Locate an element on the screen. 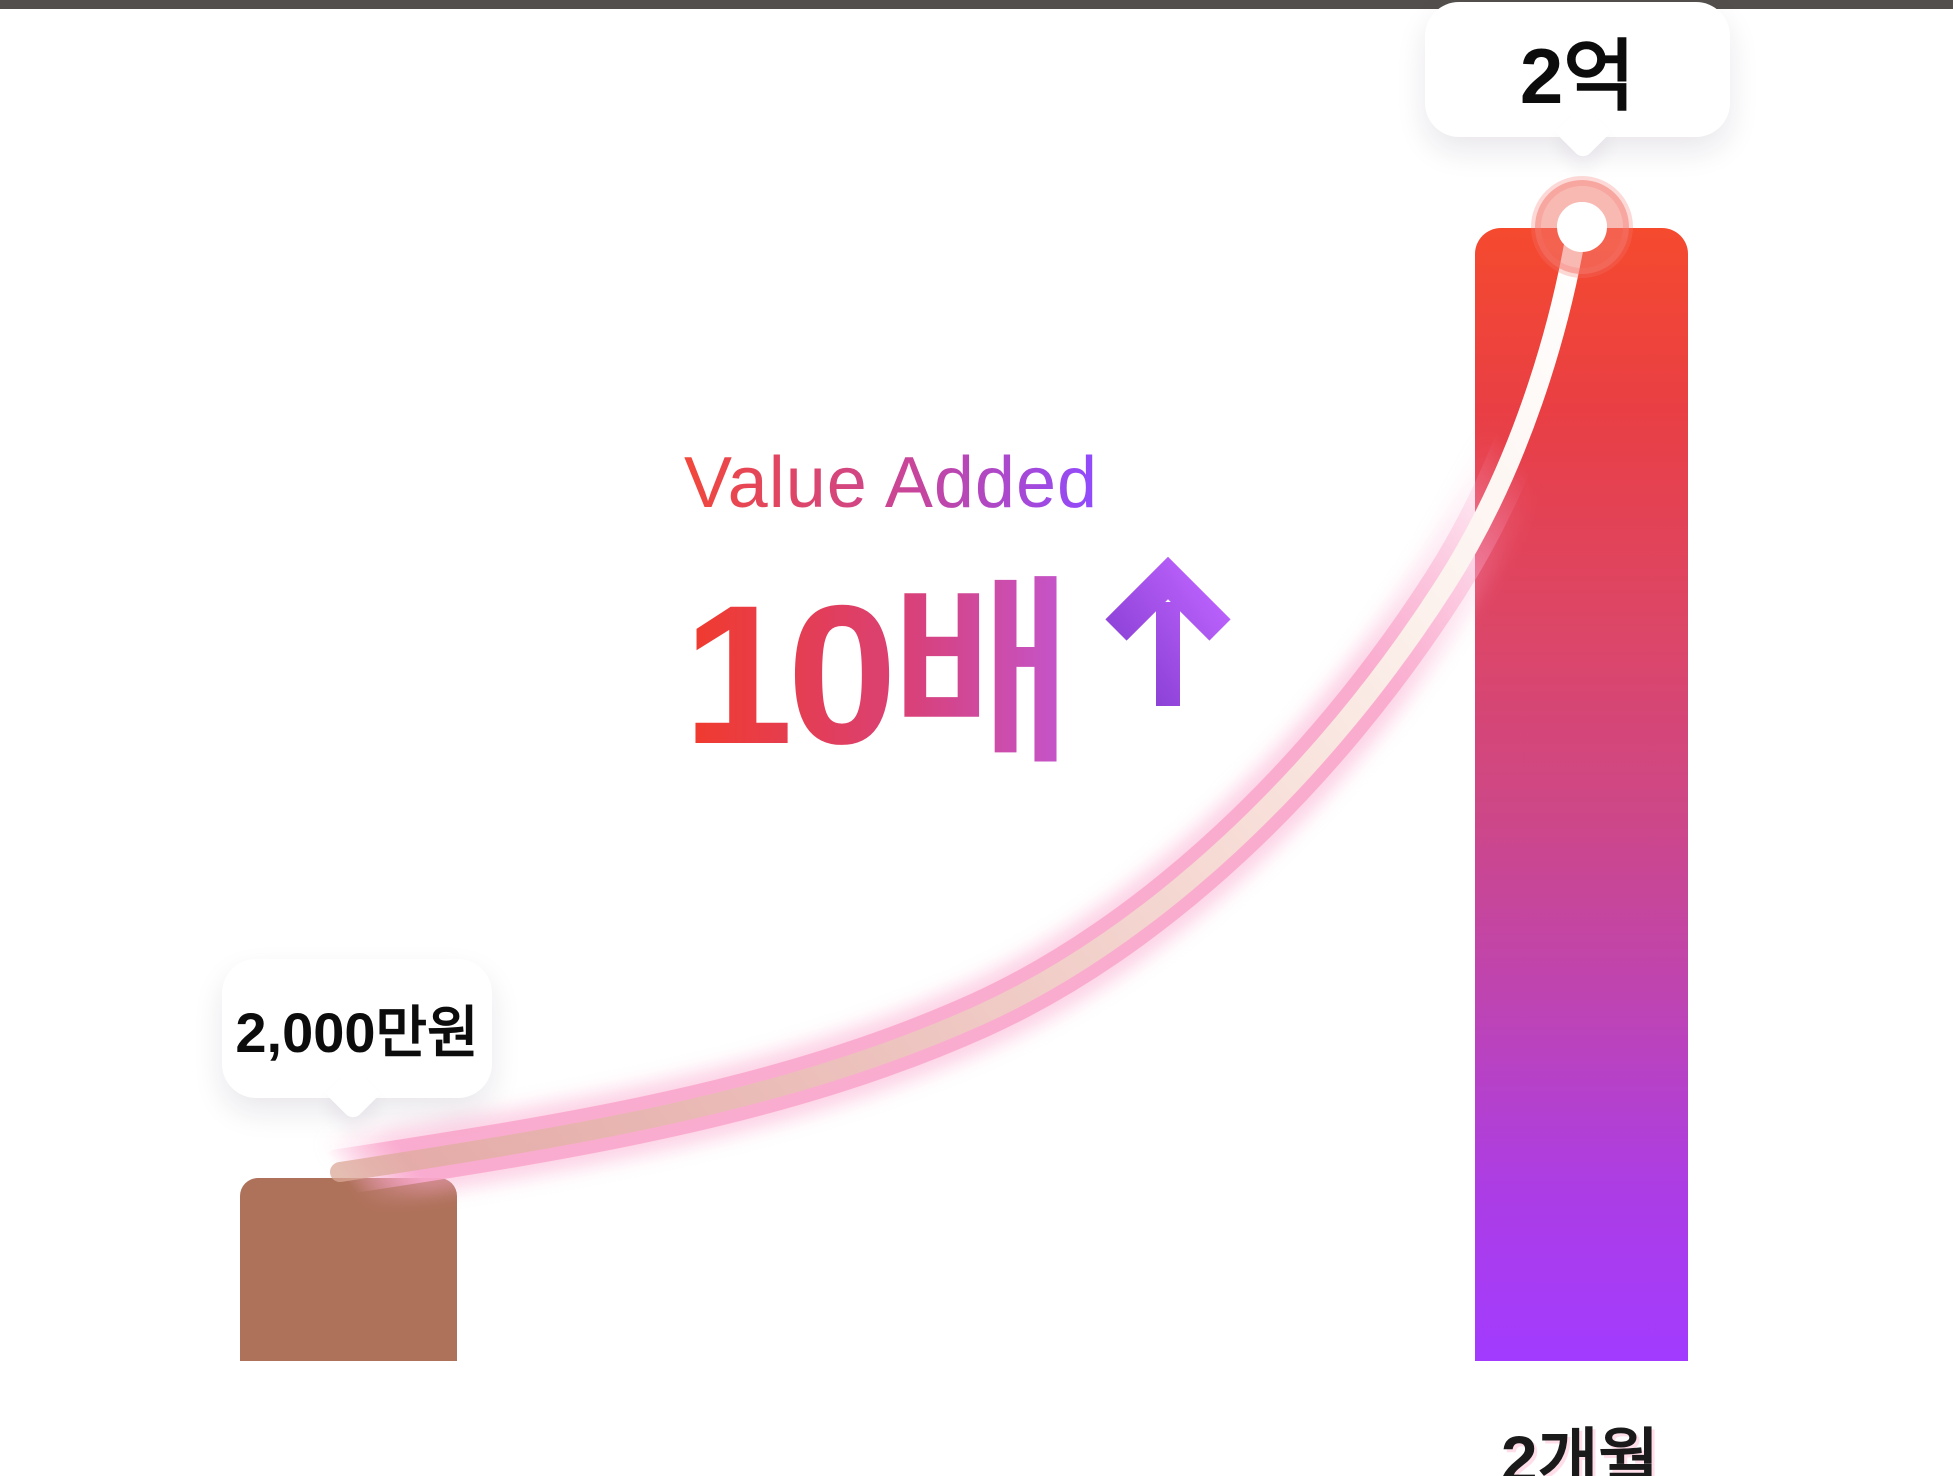  start-callout-label: 2,000만원 is located at coordinates (357, 1032).